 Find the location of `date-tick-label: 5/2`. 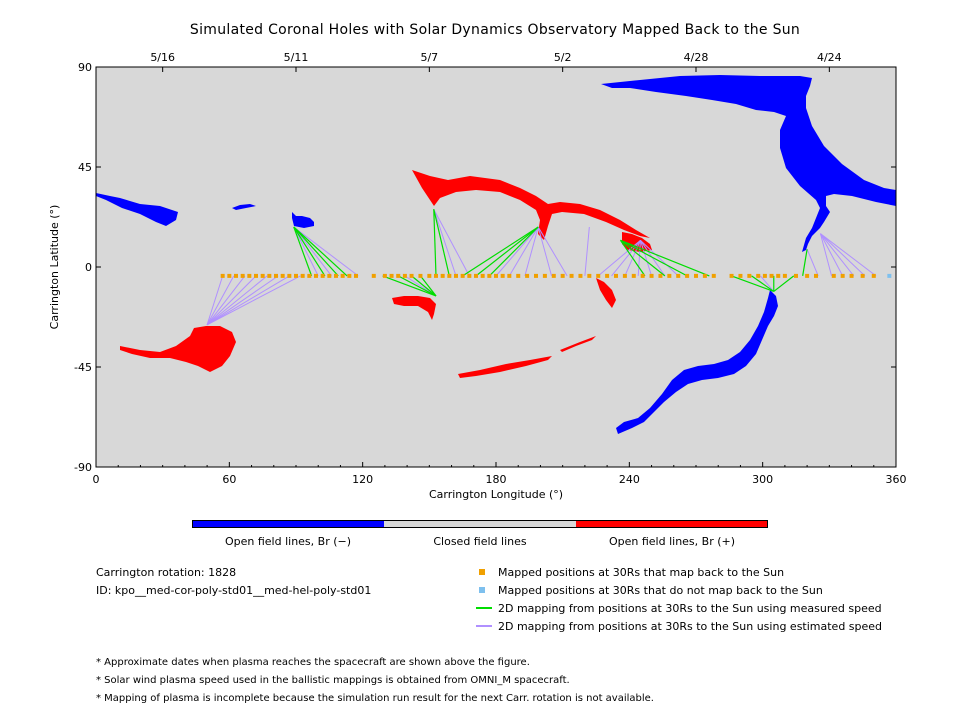

date-tick-label: 5/2 is located at coordinates (563, 57).